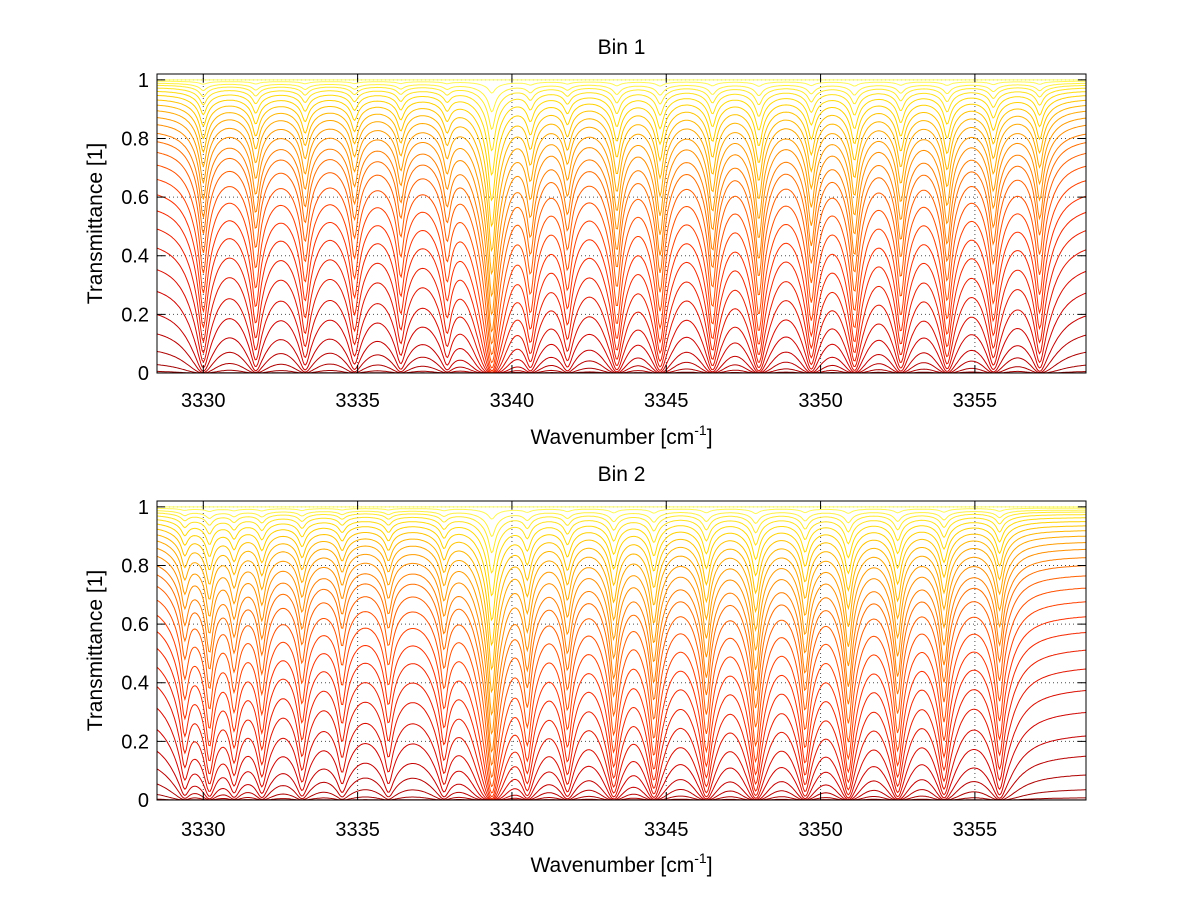 Image resolution: width=1200 pixels, height=901 pixels. What do you see at coordinates (622, 47) in the screenshot?
I see `chart-title-1: Bin 1` at bounding box center [622, 47].